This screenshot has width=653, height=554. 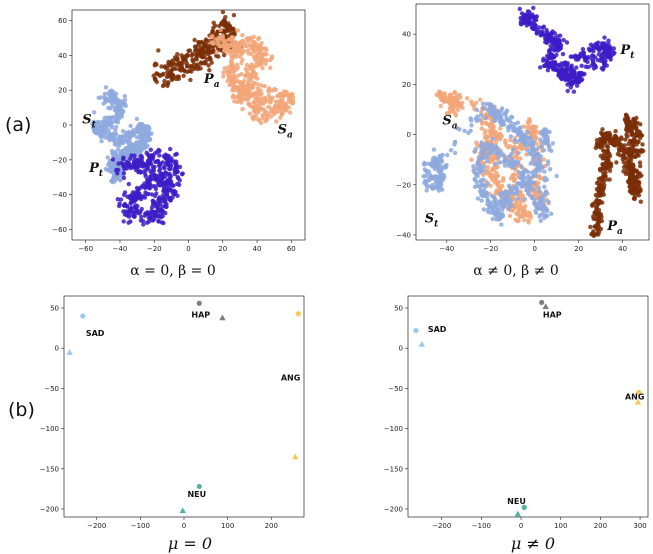 What do you see at coordinates (140, 526) in the screenshot?
I see `x-tick-label: −100` at bounding box center [140, 526].